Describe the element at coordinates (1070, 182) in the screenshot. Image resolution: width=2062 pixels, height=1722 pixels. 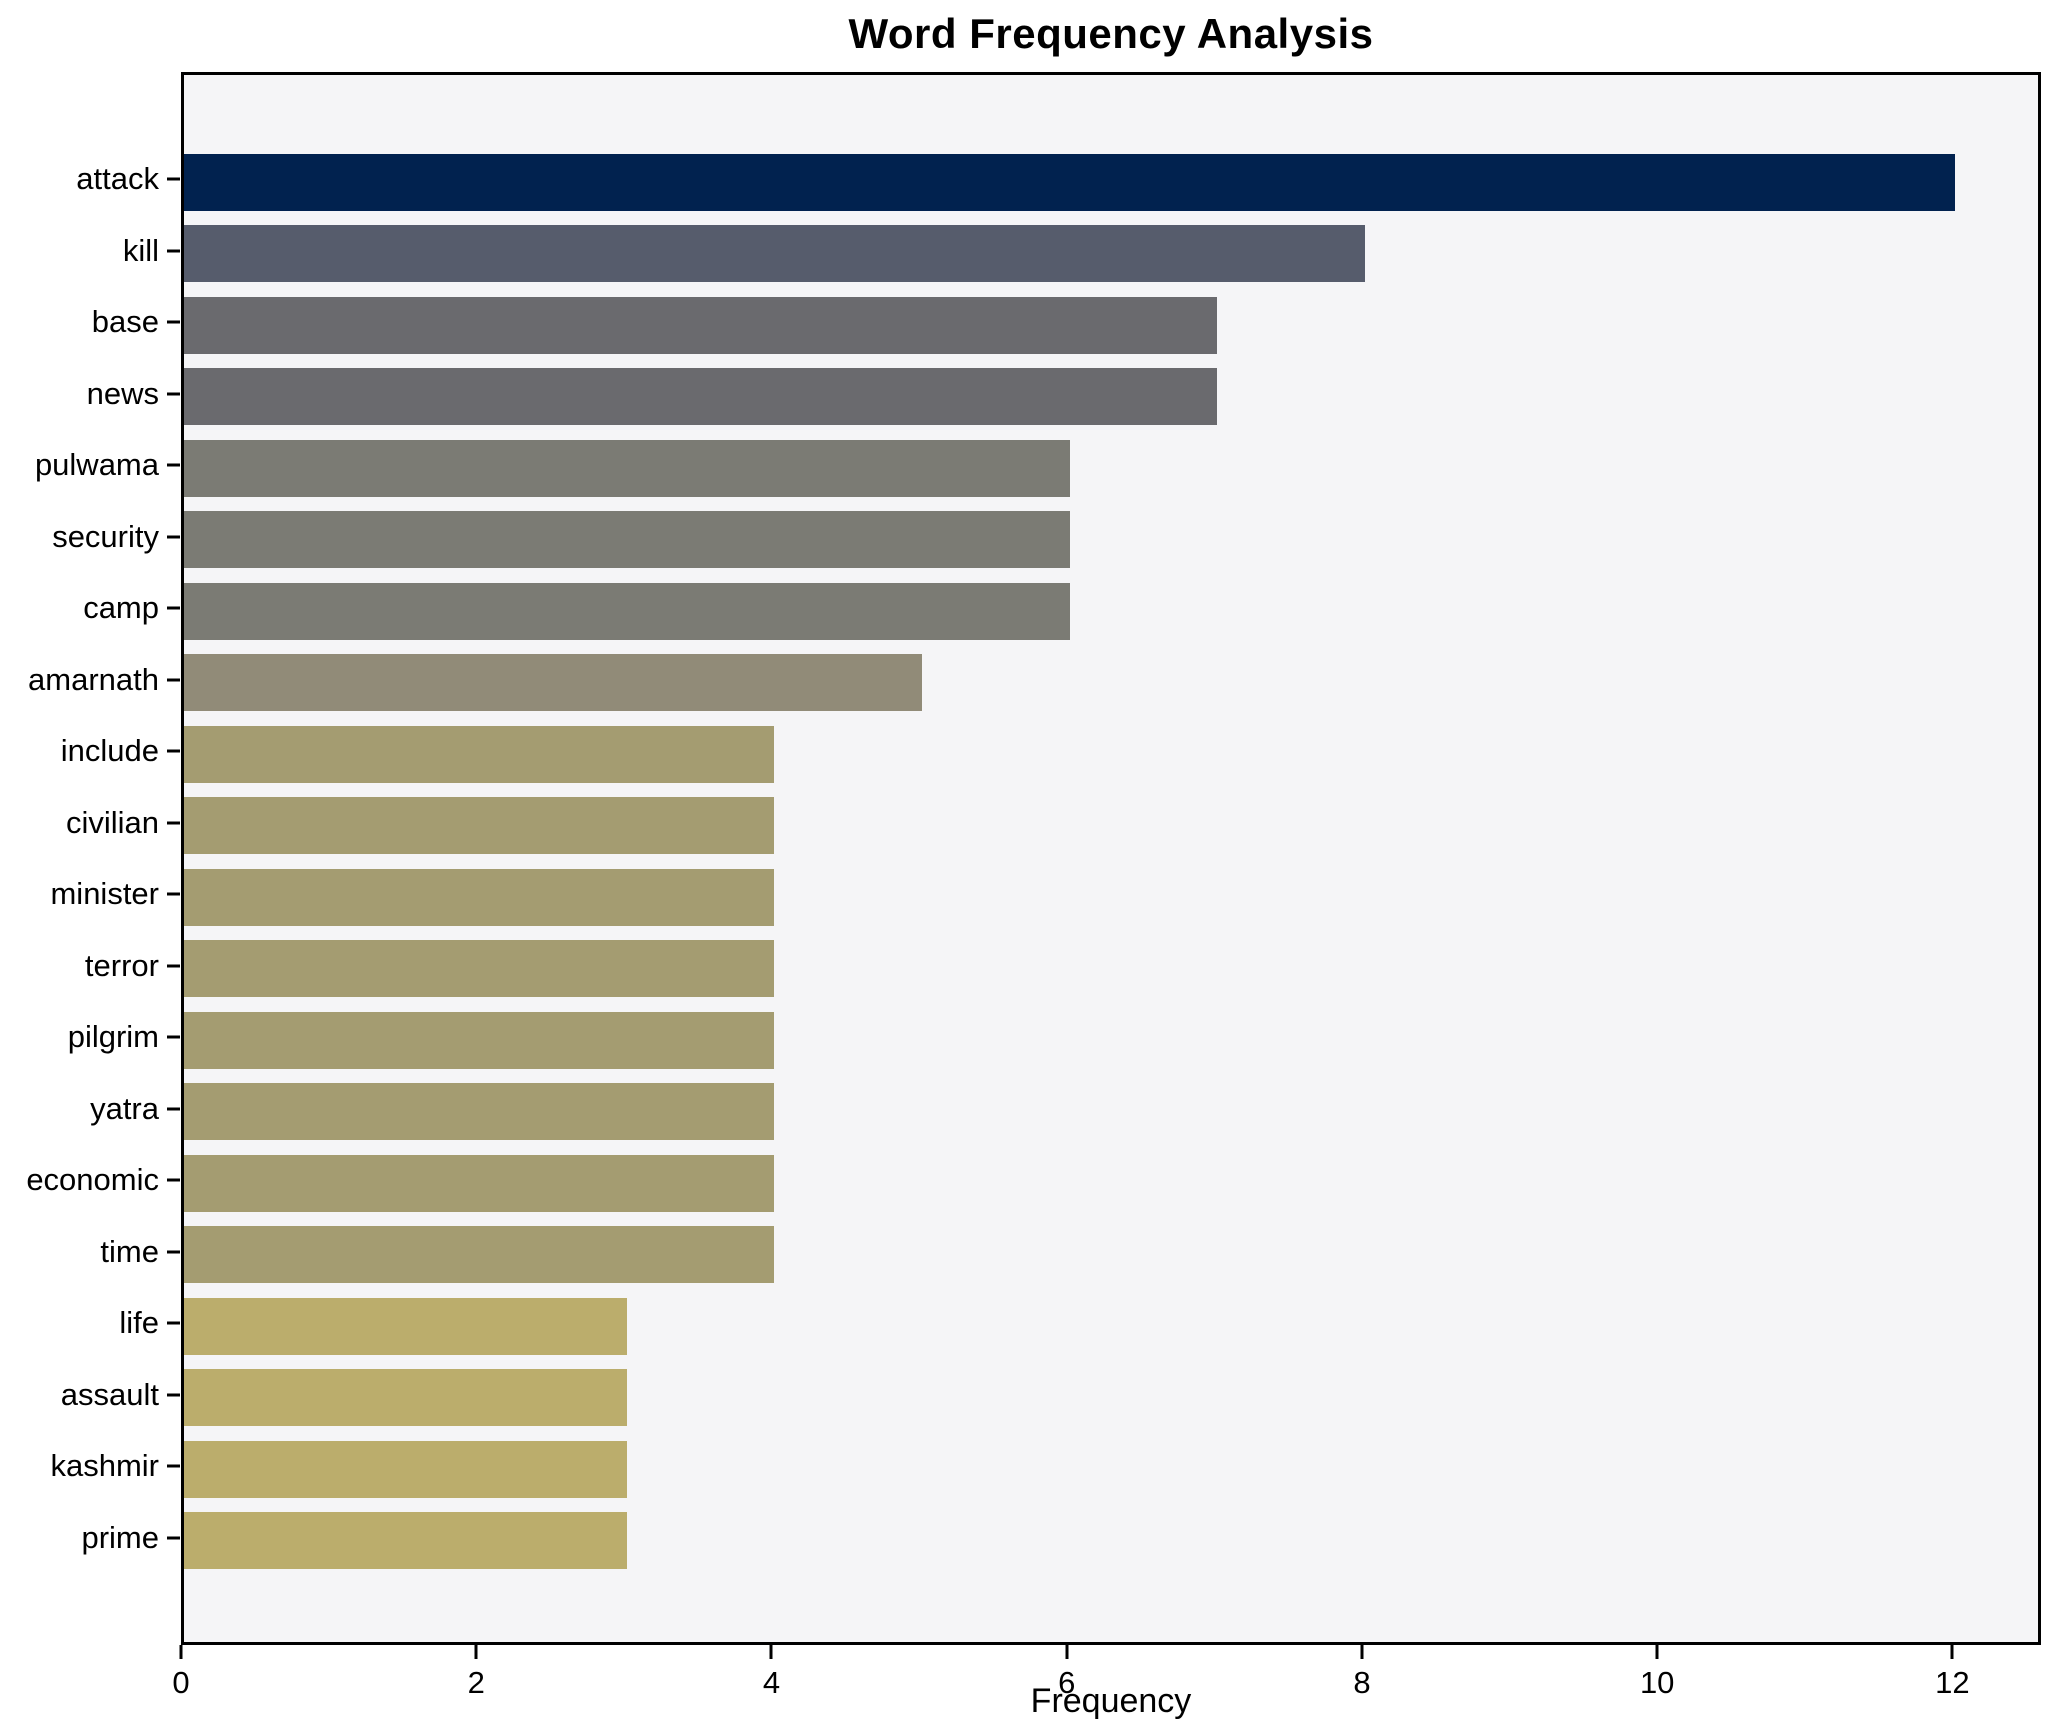
I see `bar-attack` at that location.